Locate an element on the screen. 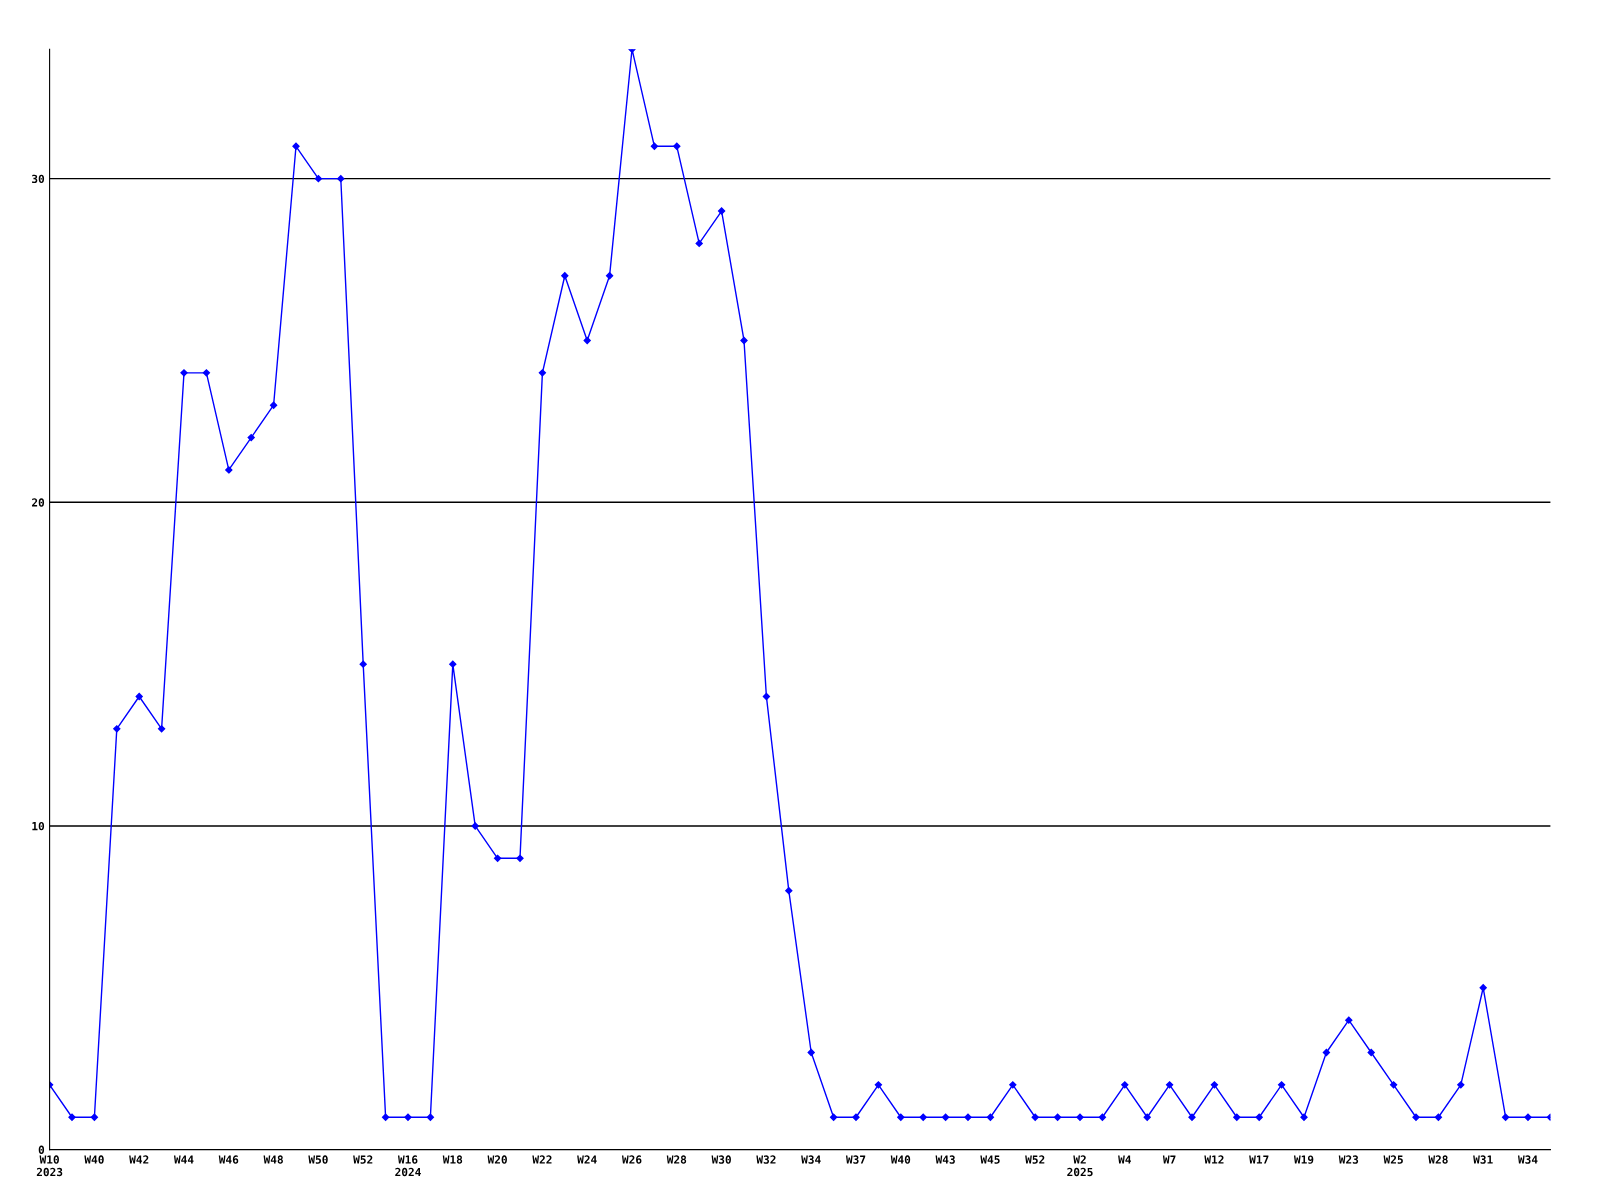 This screenshot has width=1600, height=1200. x-tick-label: W37 is located at coordinates (855, 1159).